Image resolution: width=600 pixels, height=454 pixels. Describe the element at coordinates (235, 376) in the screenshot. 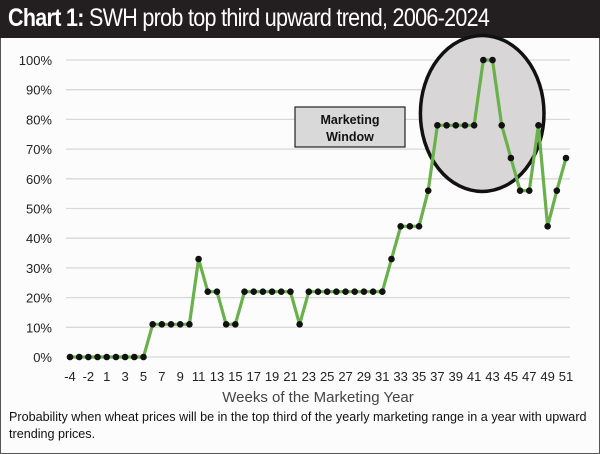

I see `x-tick-label: 15` at that location.